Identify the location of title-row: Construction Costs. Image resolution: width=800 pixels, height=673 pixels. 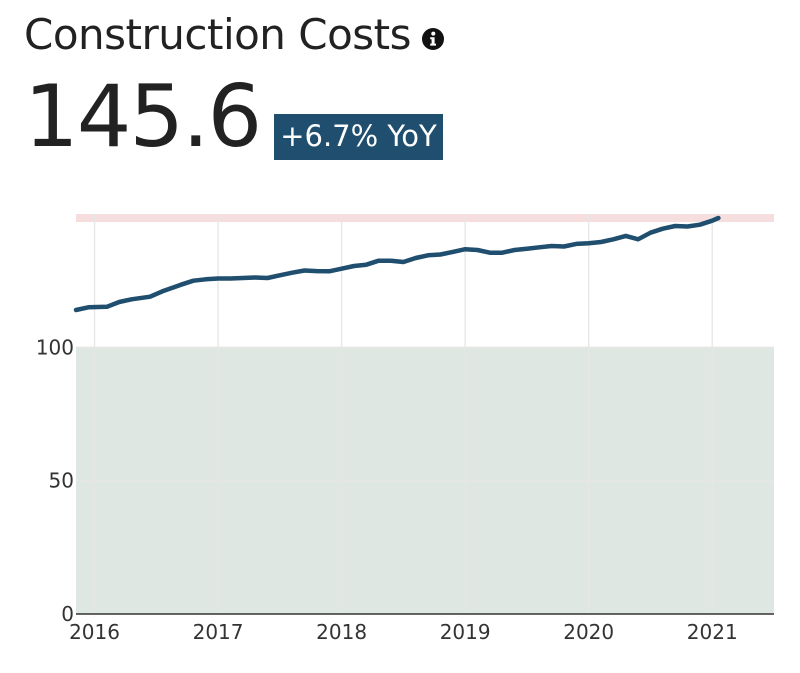
(234, 34).